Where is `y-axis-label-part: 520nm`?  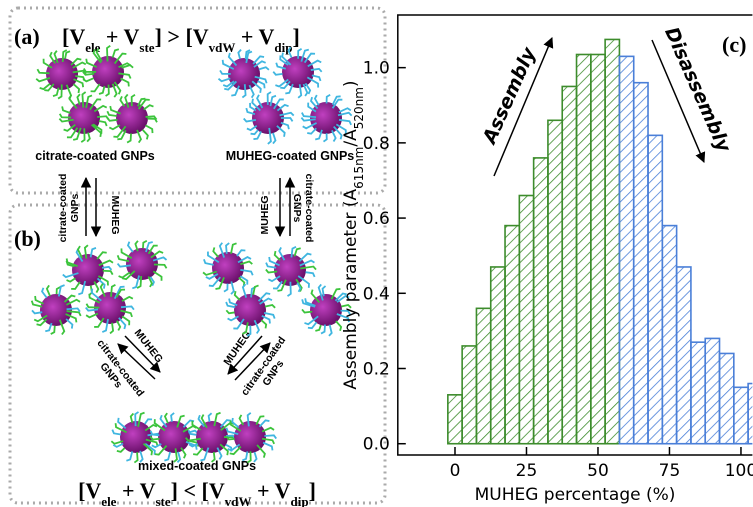 y-axis-label-part: 520nm is located at coordinates (359, 108).